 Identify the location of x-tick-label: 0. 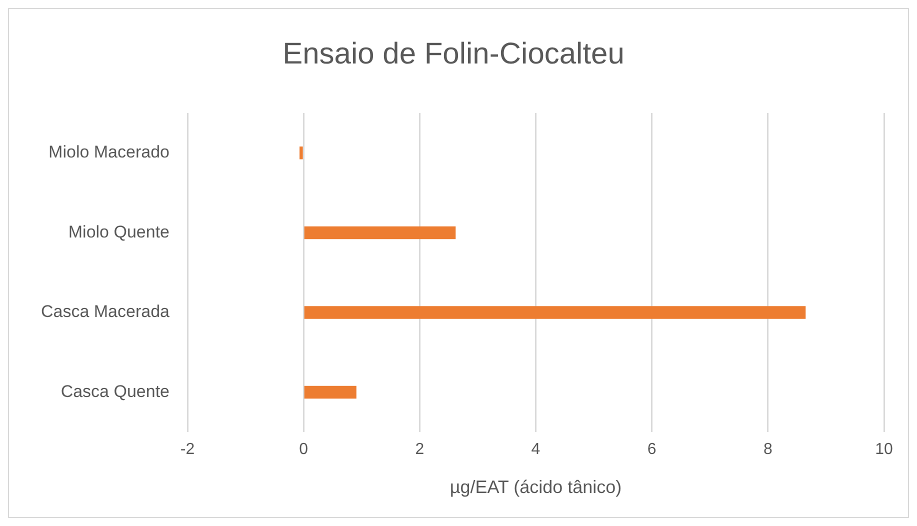
(303, 449).